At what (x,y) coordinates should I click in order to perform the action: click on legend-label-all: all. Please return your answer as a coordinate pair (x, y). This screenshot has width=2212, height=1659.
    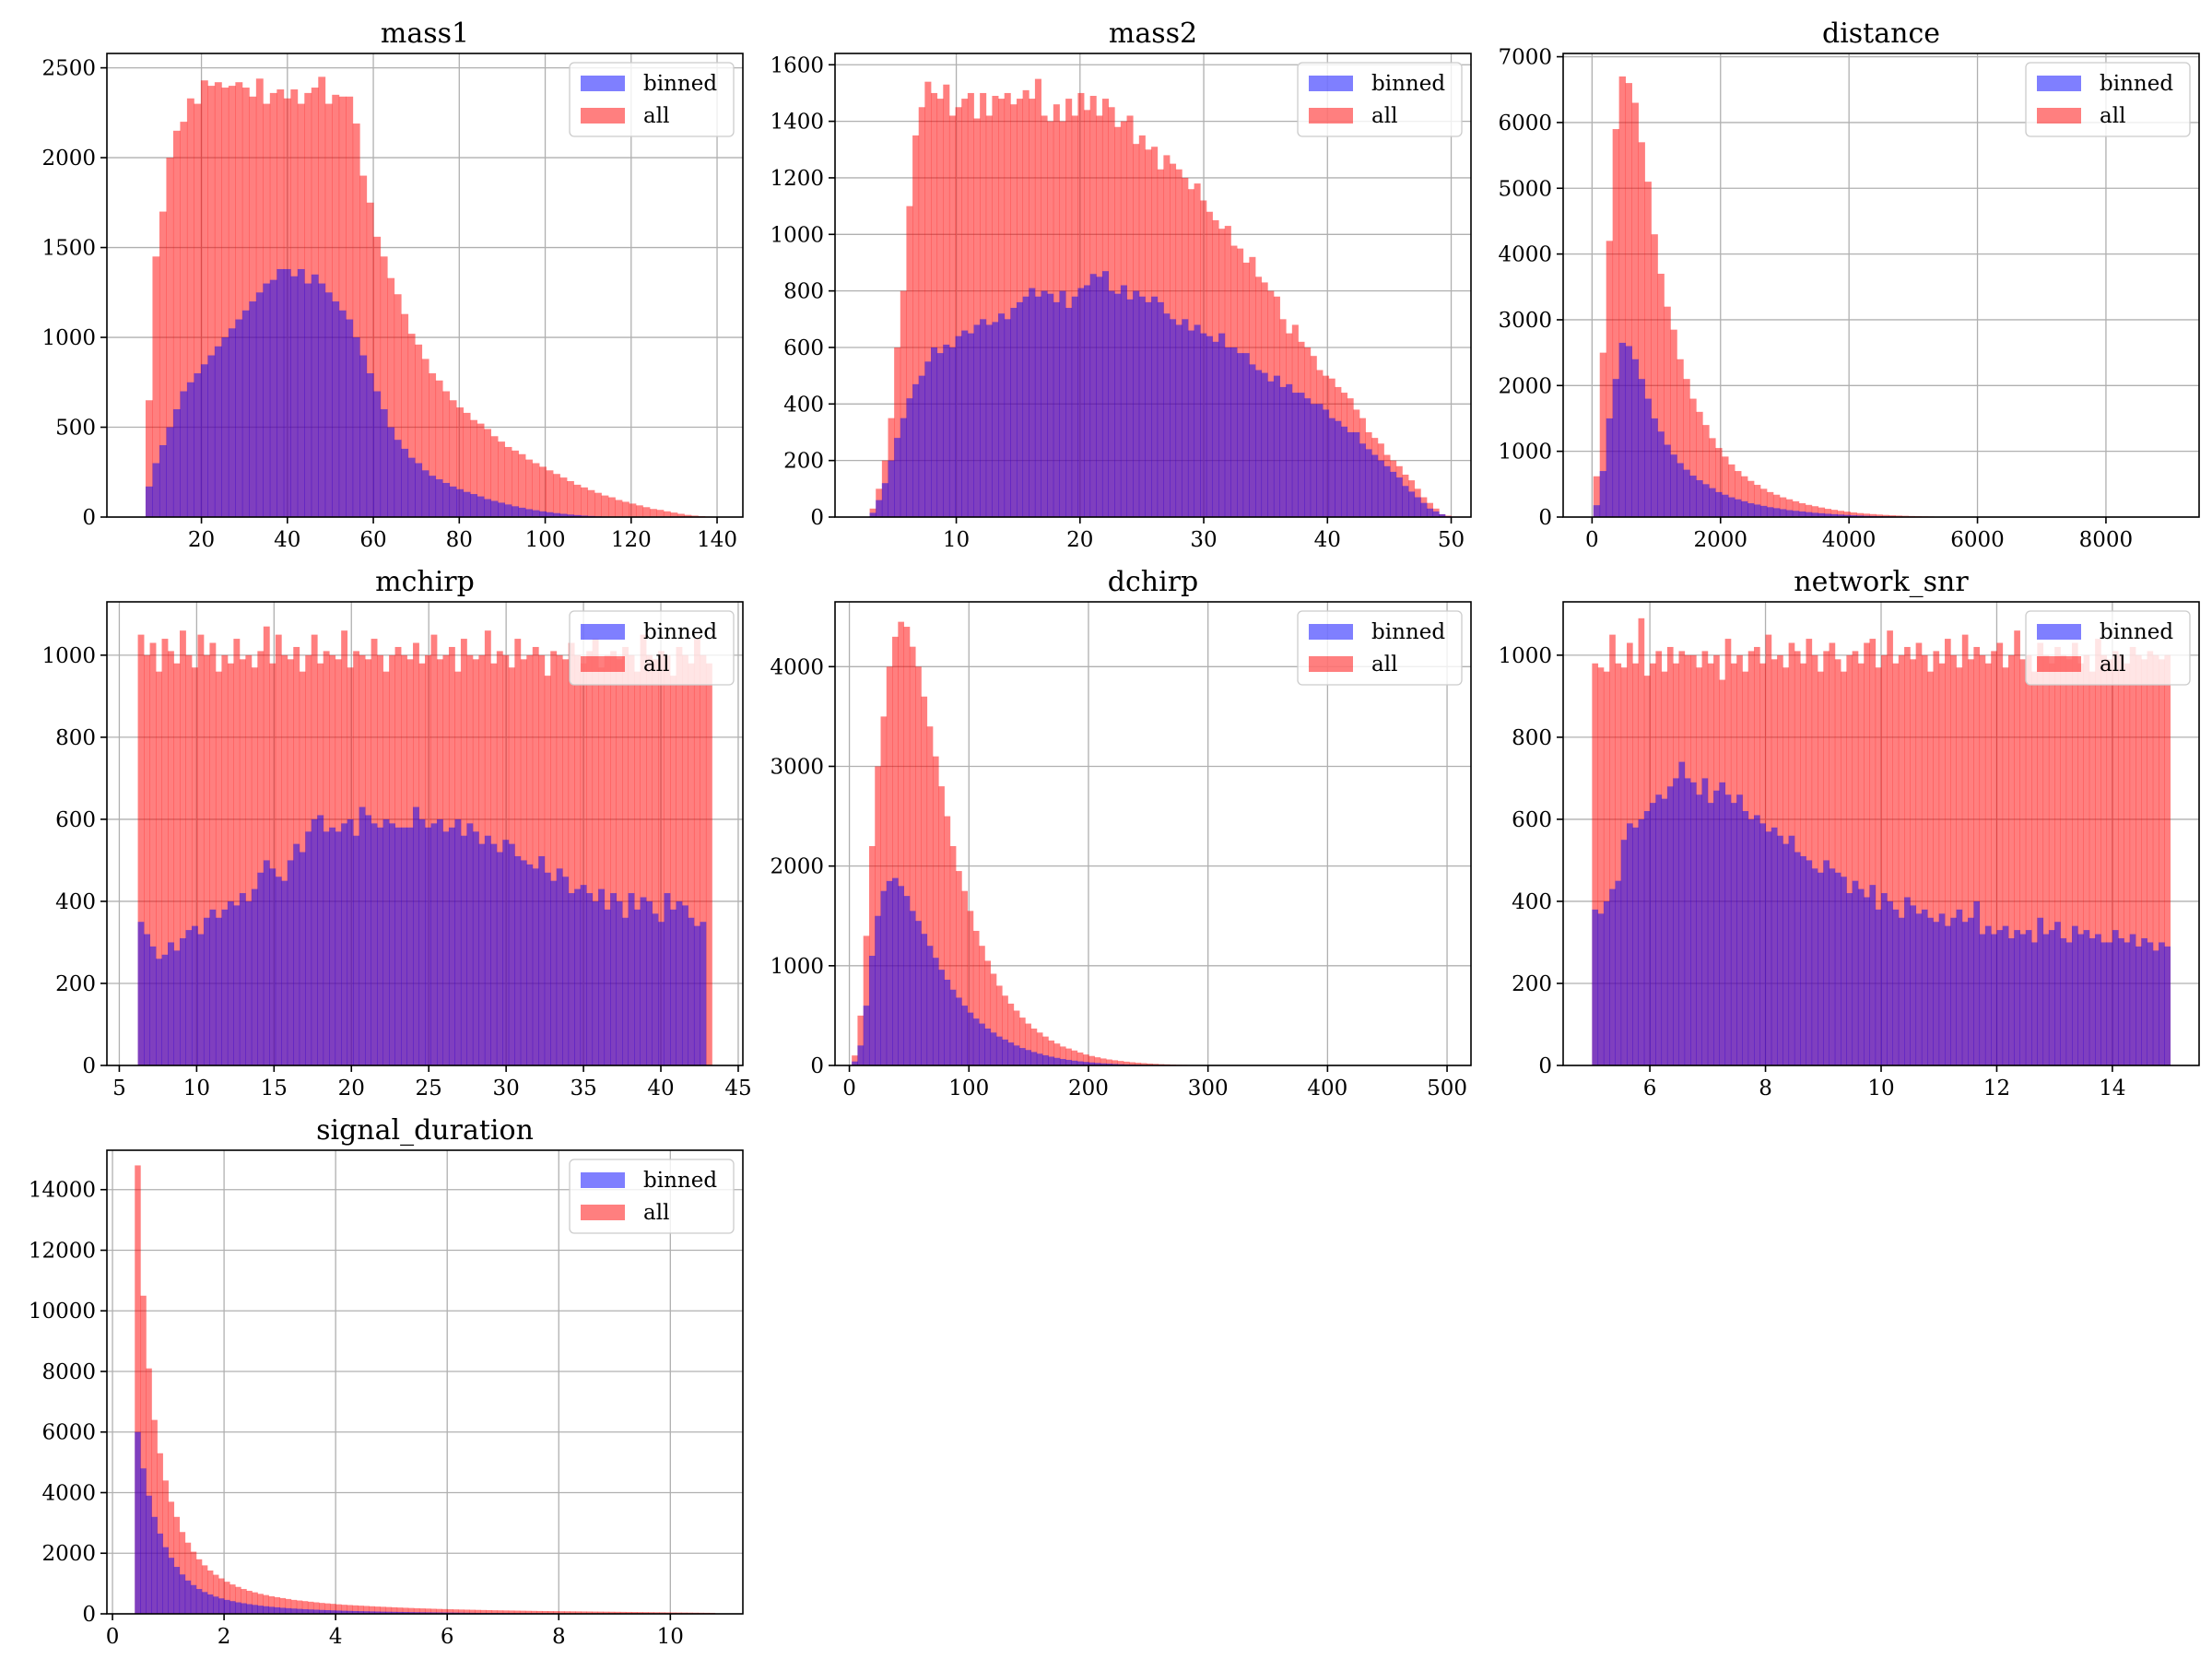
    Looking at the image, I should click on (1384, 116).